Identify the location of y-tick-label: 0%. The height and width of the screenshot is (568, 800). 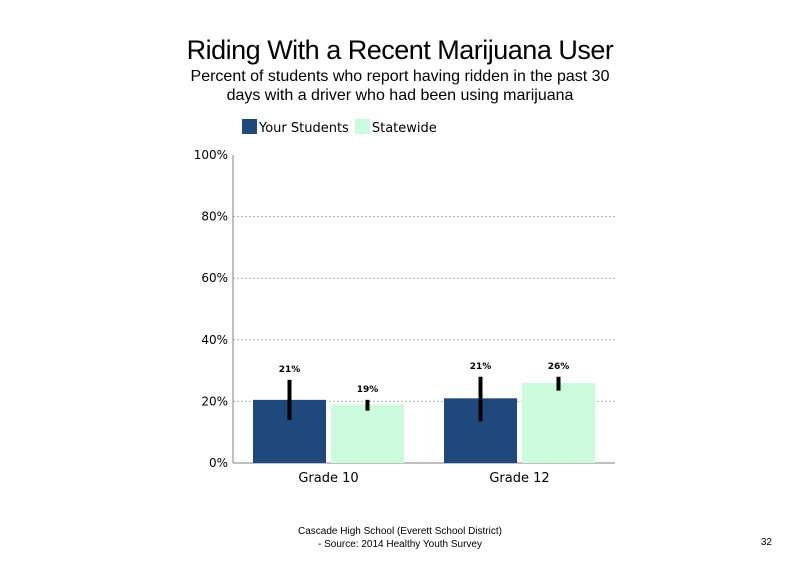
(218, 463).